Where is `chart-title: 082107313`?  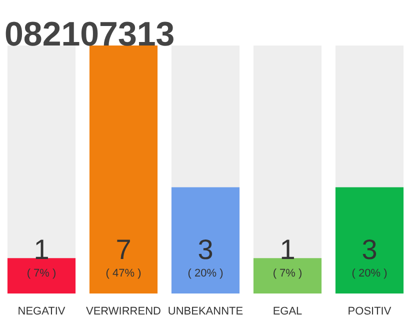 chart-title: 082107313 is located at coordinates (89, 35).